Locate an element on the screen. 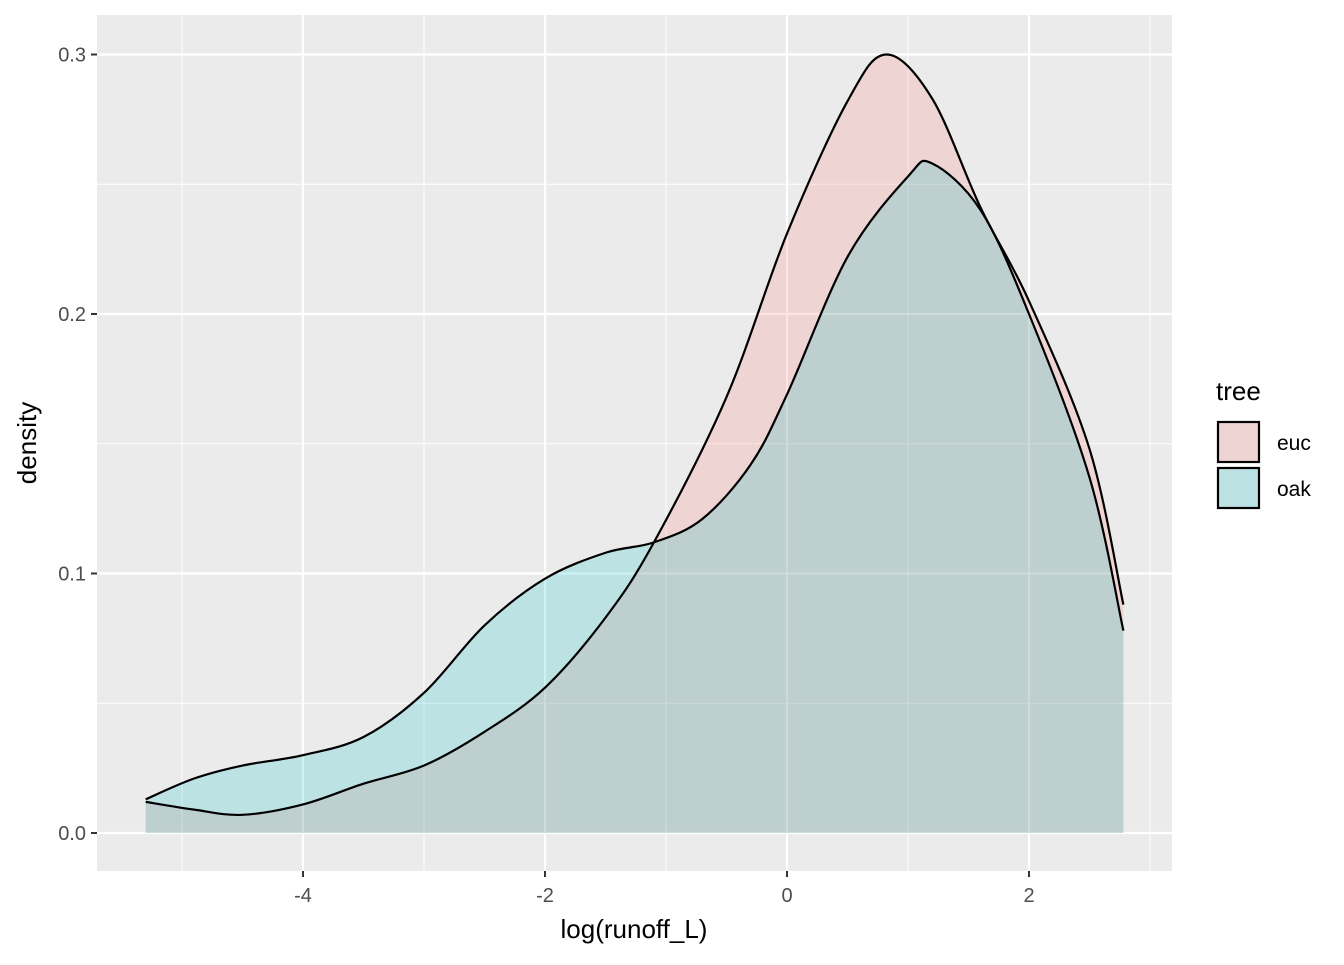 This screenshot has width=1344, height=965. y-tick-label: 0.1 is located at coordinates (72, 575).